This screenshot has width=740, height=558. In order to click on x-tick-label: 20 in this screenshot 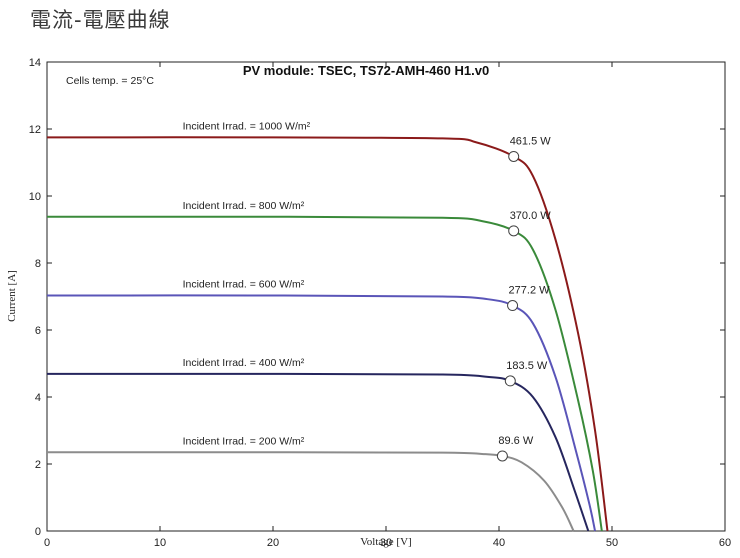, I will do `click(273, 543)`.